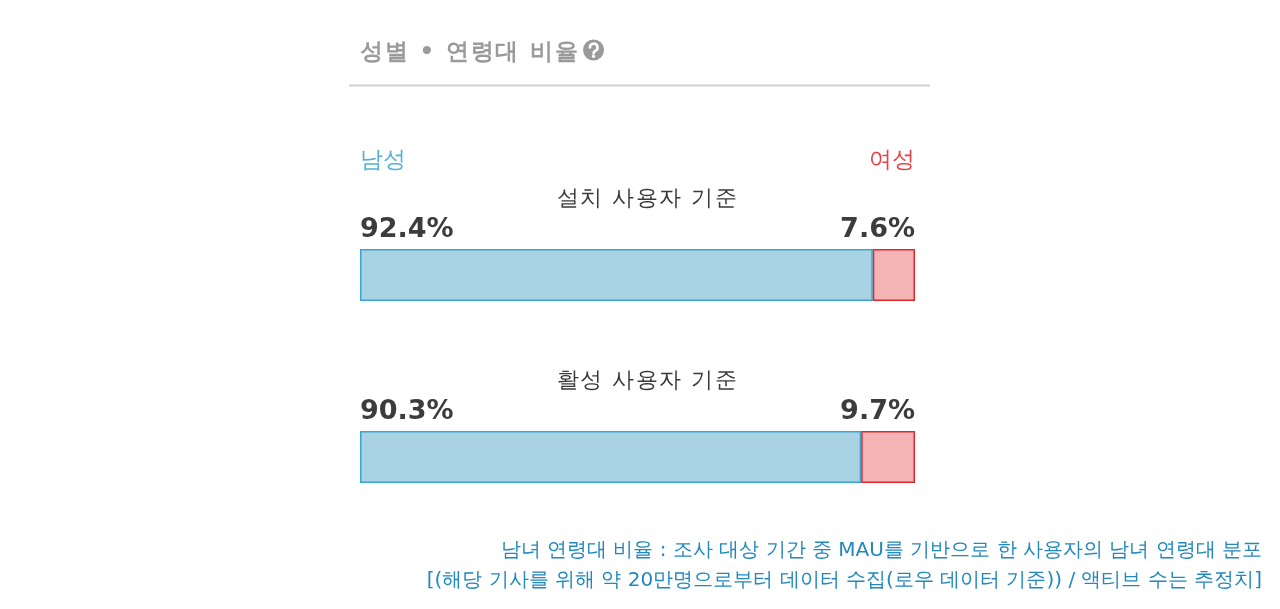  I want to click on legend: 남성 여성, so click(637, 159).